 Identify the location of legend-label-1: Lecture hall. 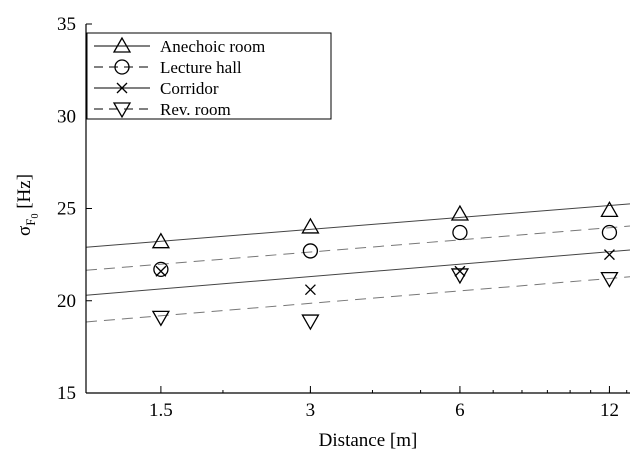
(201, 67).